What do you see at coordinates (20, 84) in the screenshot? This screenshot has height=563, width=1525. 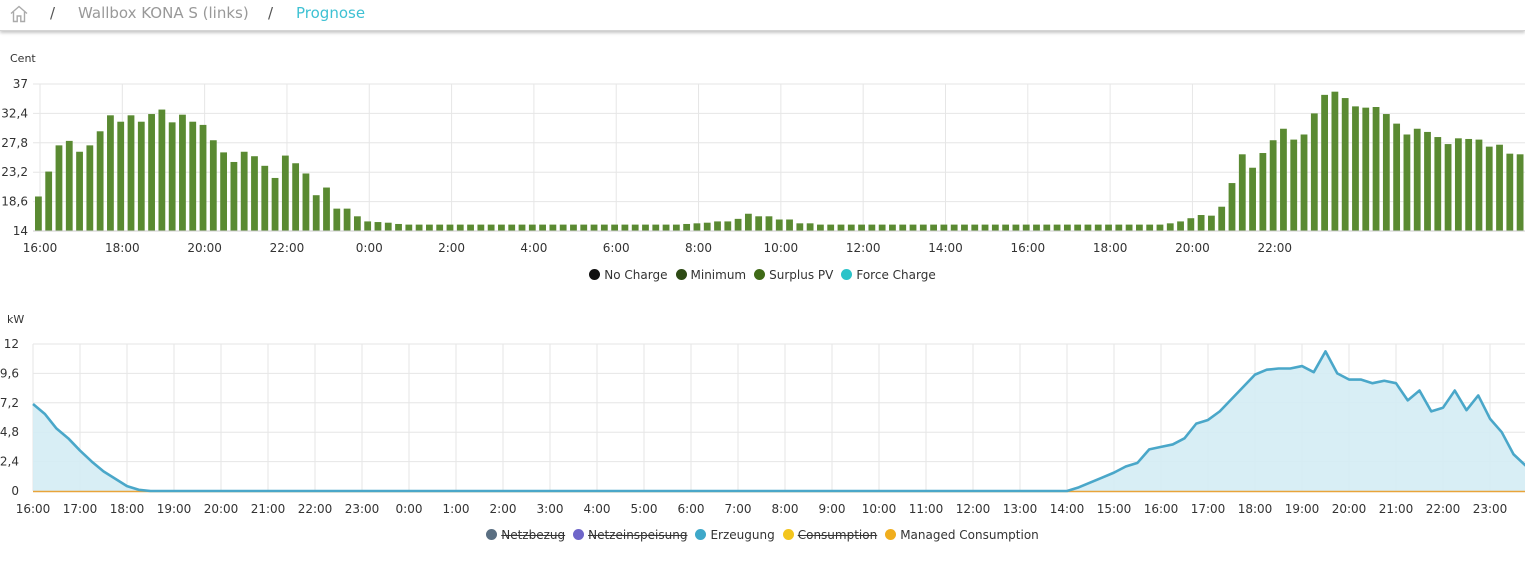 I see `price-y-tick-label: 37` at bounding box center [20, 84].